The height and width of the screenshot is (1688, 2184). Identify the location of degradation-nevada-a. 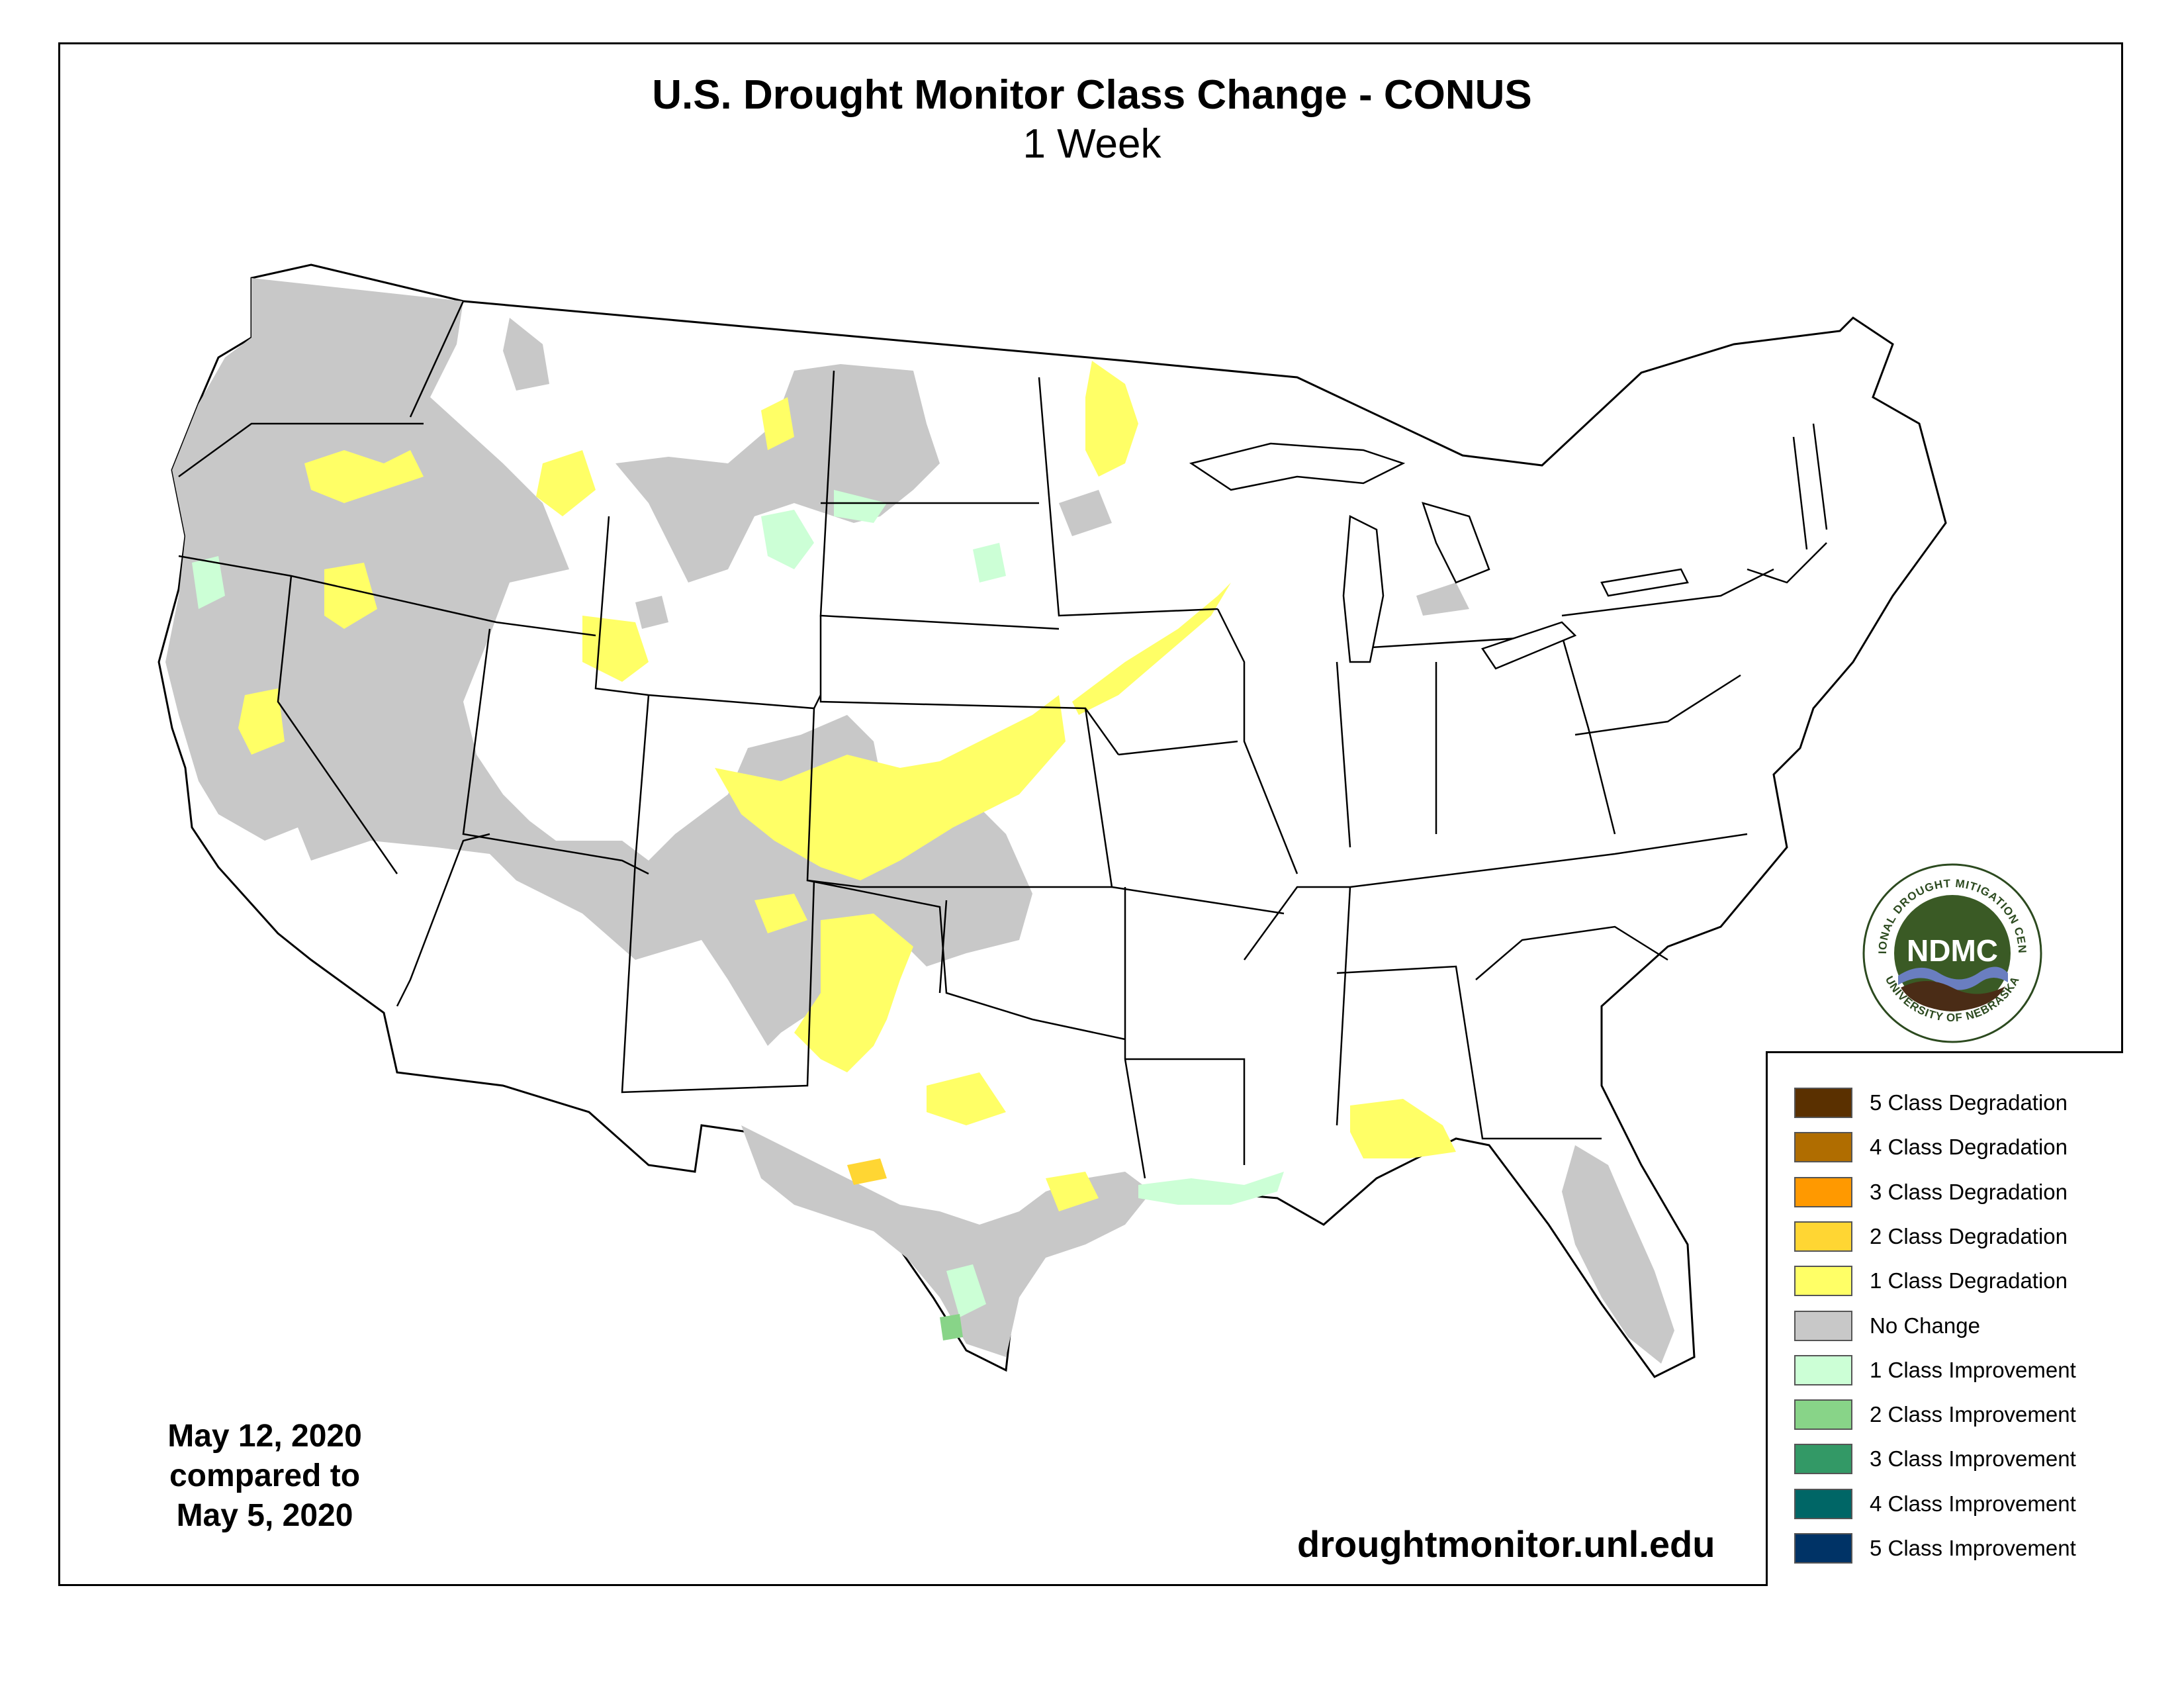
(350, 596).